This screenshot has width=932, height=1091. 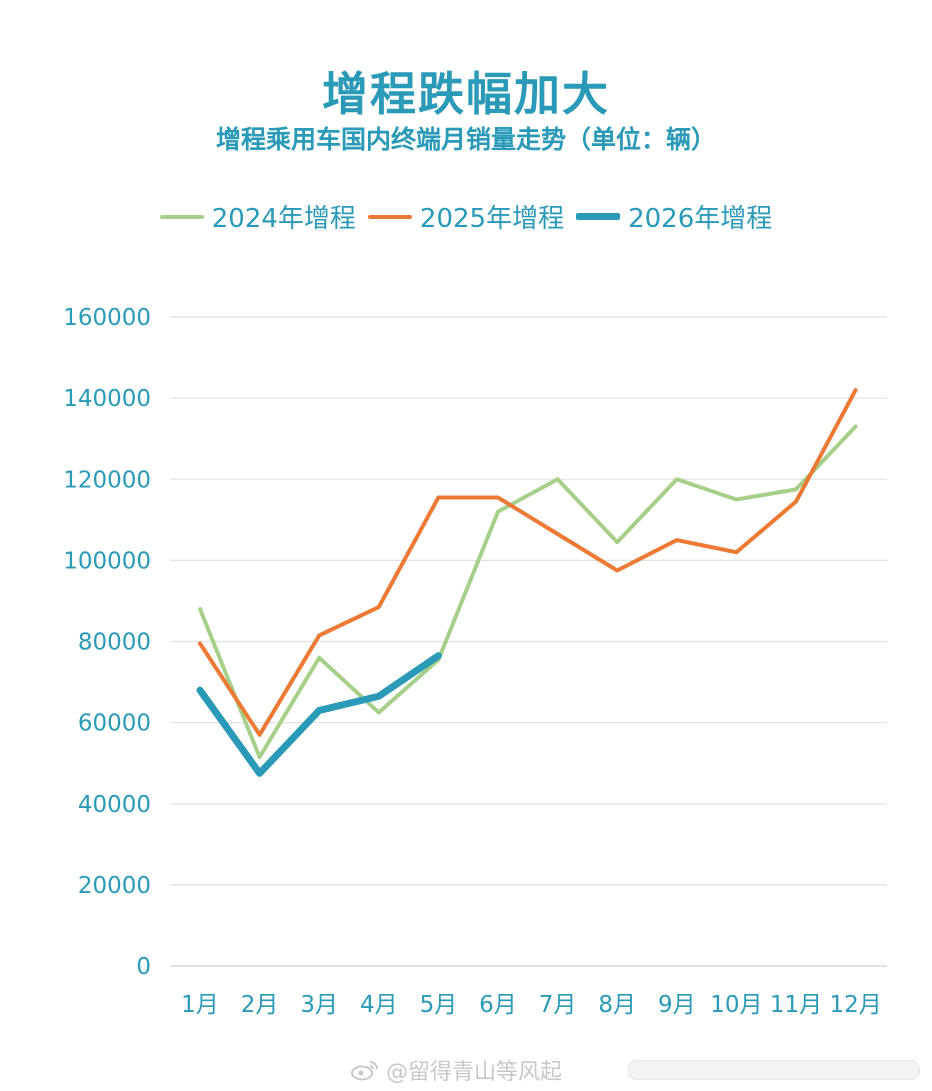 I want to click on x-tick-label: 2月, so click(x=260, y=1005).